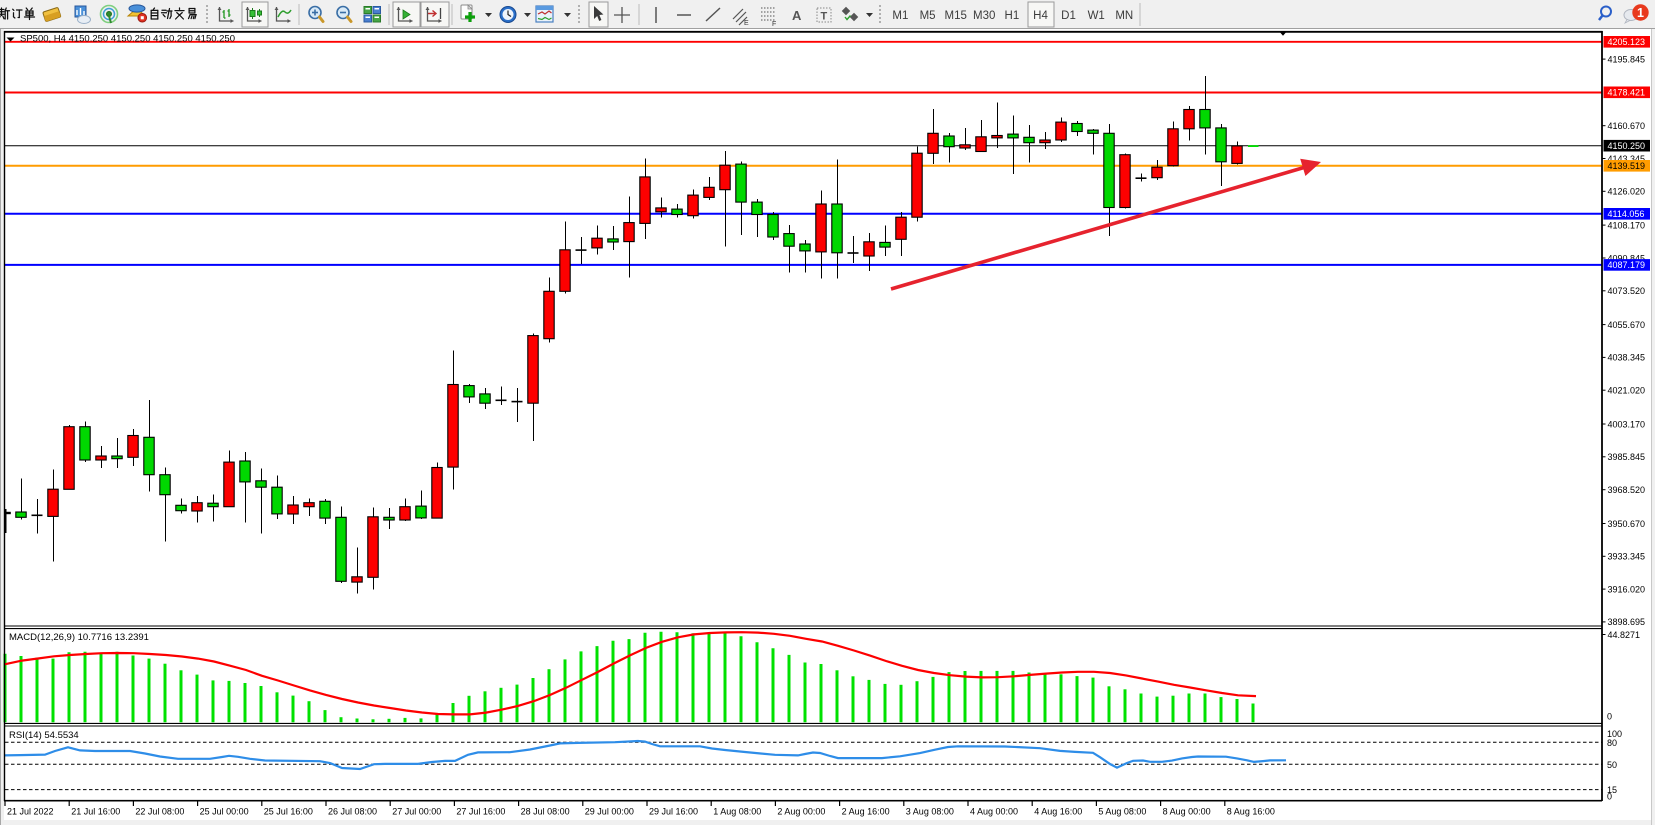  I want to click on svg-text: 28 Jul 08:00, so click(545, 812).